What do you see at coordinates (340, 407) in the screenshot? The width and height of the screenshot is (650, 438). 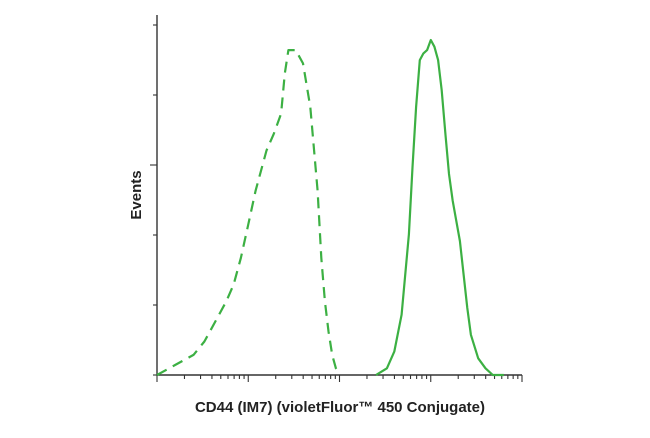 I see `x-axis-label: CD44 (IM7) (violetFluor™ 450 Conjugate)` at bounding box center [340, 407].